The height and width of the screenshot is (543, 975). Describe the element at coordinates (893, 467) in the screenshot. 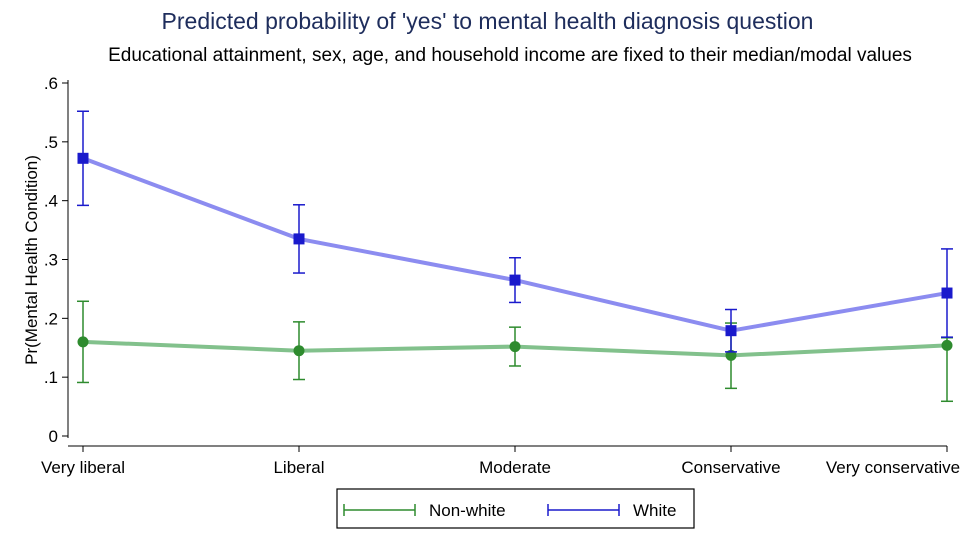

I see `x-tick-label: Very conservative` at that location.